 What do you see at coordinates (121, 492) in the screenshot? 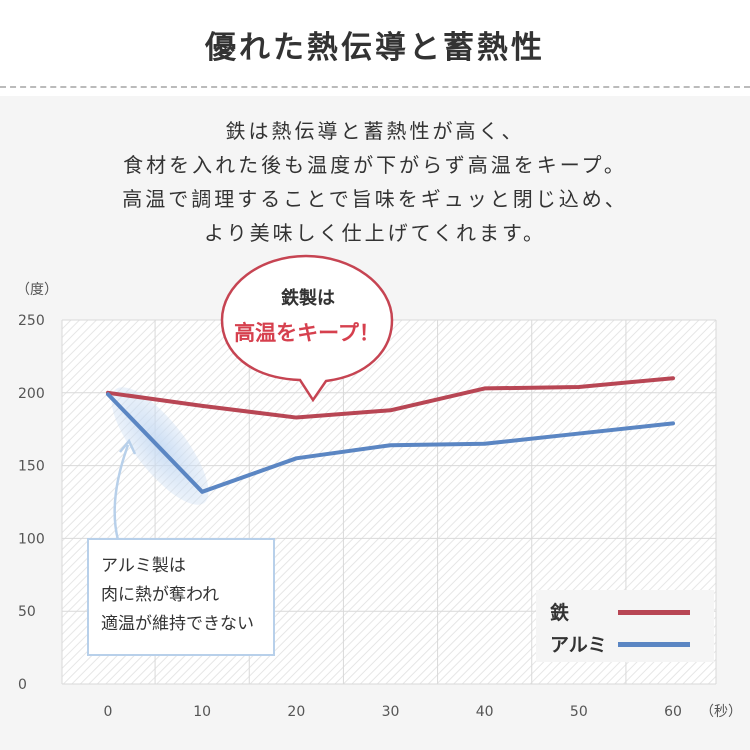
I see `note-arrow` at bounding box center [121, 492].